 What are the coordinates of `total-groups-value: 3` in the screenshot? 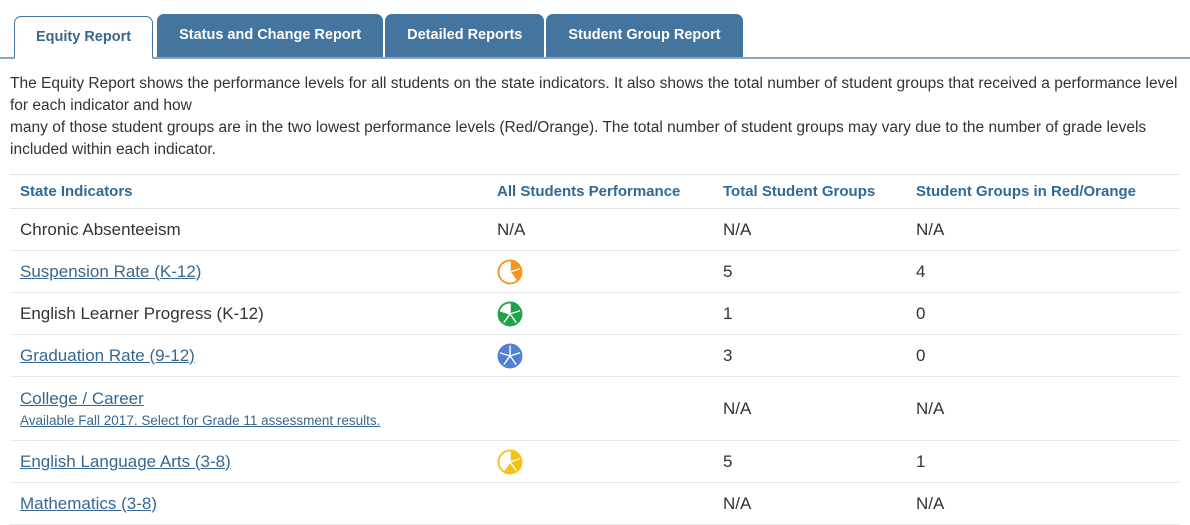 It's located at (728, 355).